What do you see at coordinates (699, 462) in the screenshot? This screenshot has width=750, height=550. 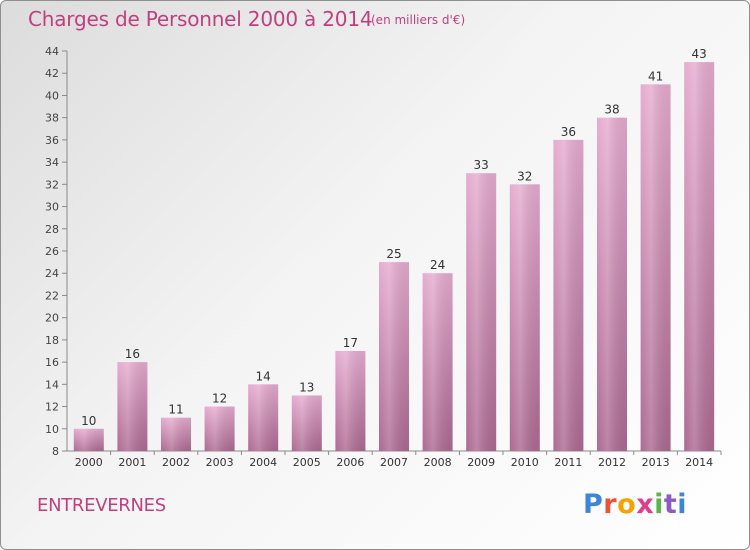 I see `x-tick-label: 2014` at bounding box center [699, 462].